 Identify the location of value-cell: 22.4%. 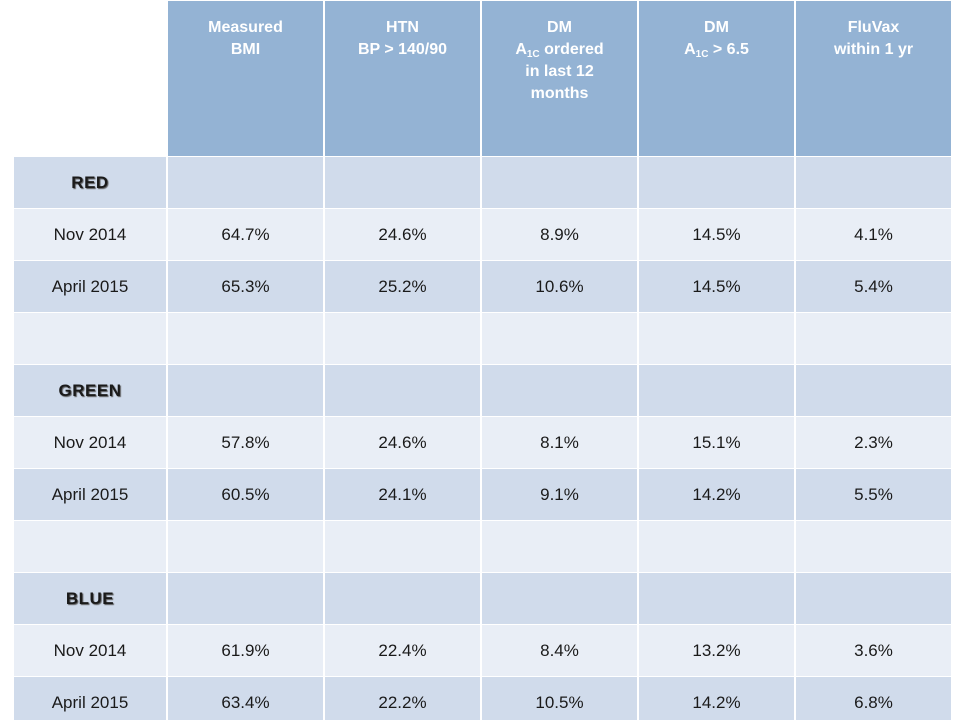
(402, 650).